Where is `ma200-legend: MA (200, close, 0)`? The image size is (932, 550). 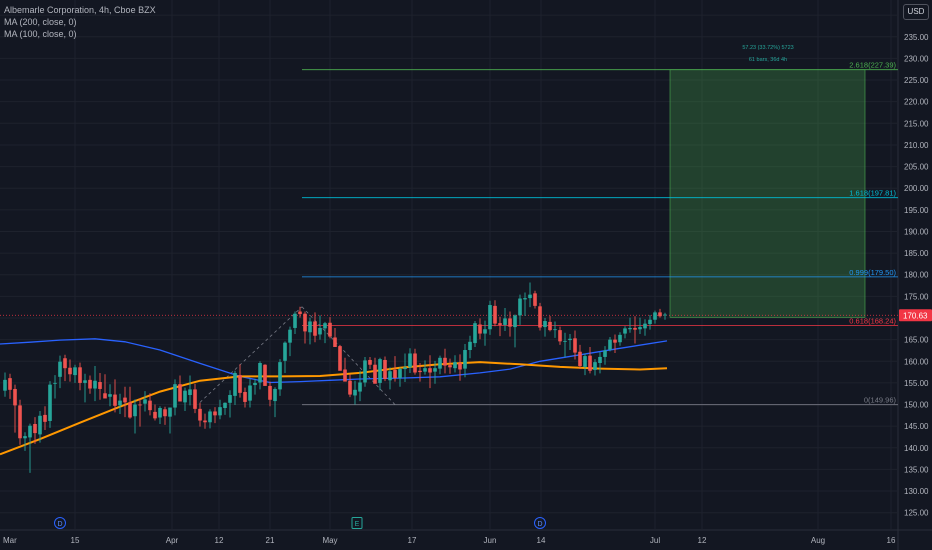 ma200-legend: MA (200, close, 0) is located at coordinates (40, 22).